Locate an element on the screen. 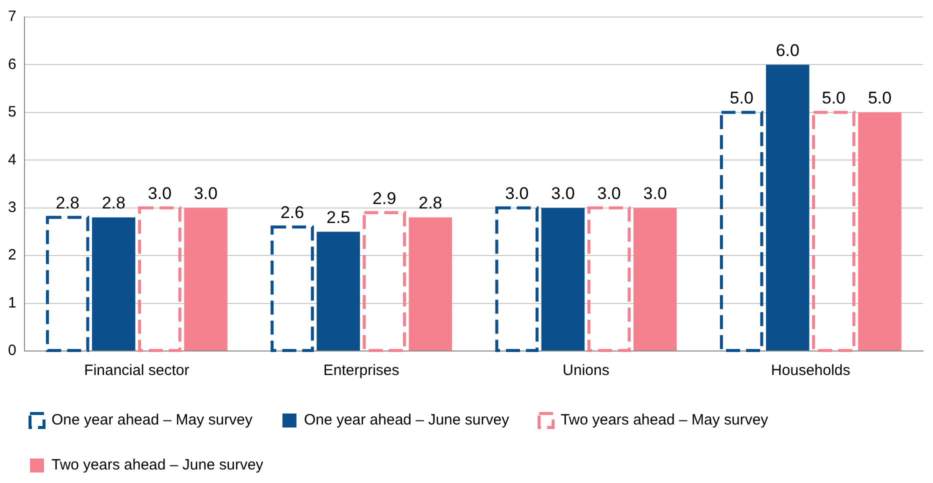 The width and height of the screenshot is (933, 483). data-label: 2.9 is located at coordinates (384, 198).